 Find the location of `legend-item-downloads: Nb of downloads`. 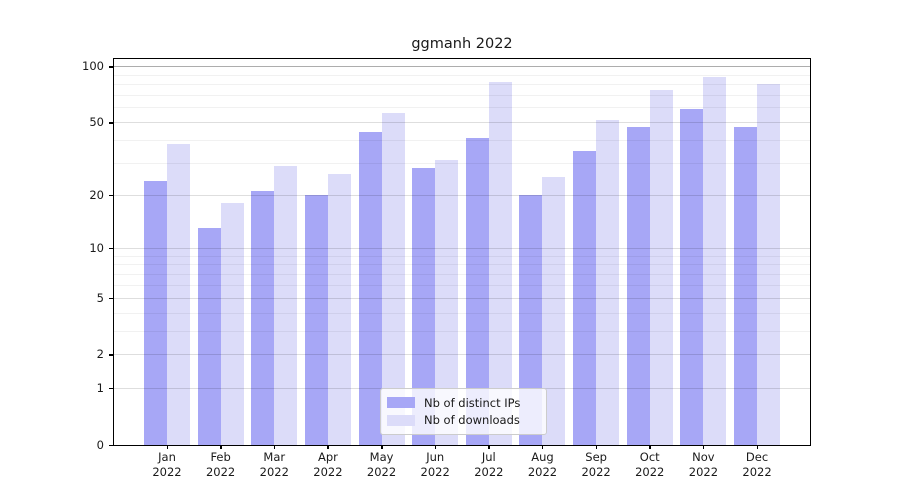

legend-item-downloads: Nb of downloads is located at coordinates (462, 421).